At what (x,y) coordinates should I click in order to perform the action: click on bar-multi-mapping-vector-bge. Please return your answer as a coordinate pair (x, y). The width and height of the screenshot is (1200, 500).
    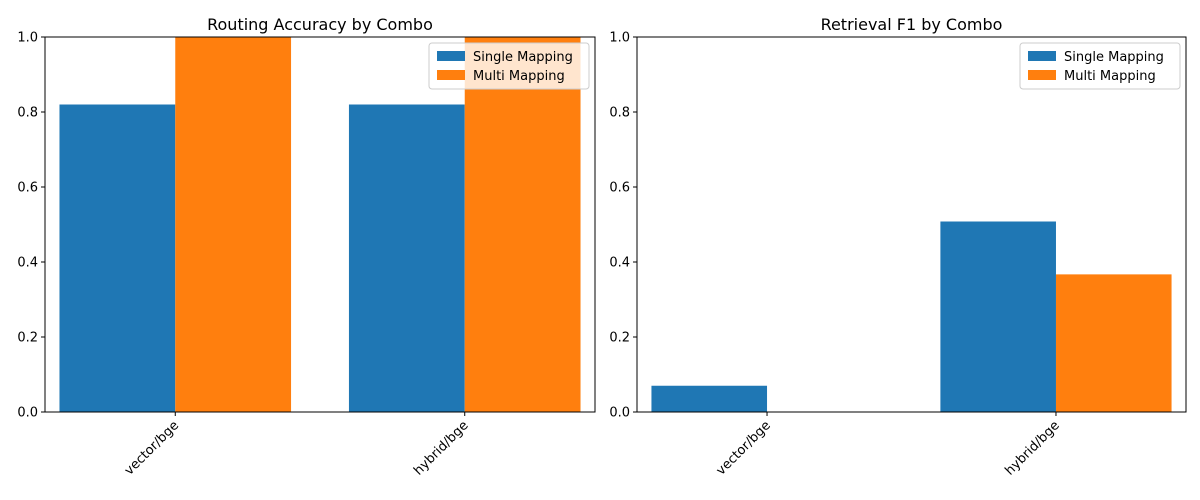
    Looking at the image, I should click on (233, 224).